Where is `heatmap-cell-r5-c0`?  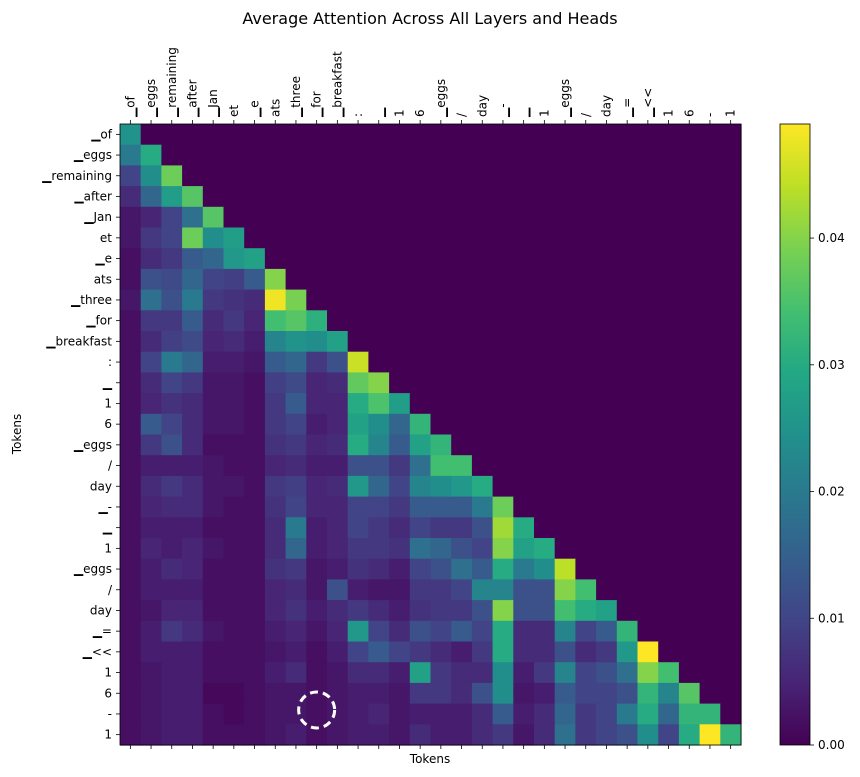
heatmap-cell-r5-c0 is located at coordinates (131, 238).